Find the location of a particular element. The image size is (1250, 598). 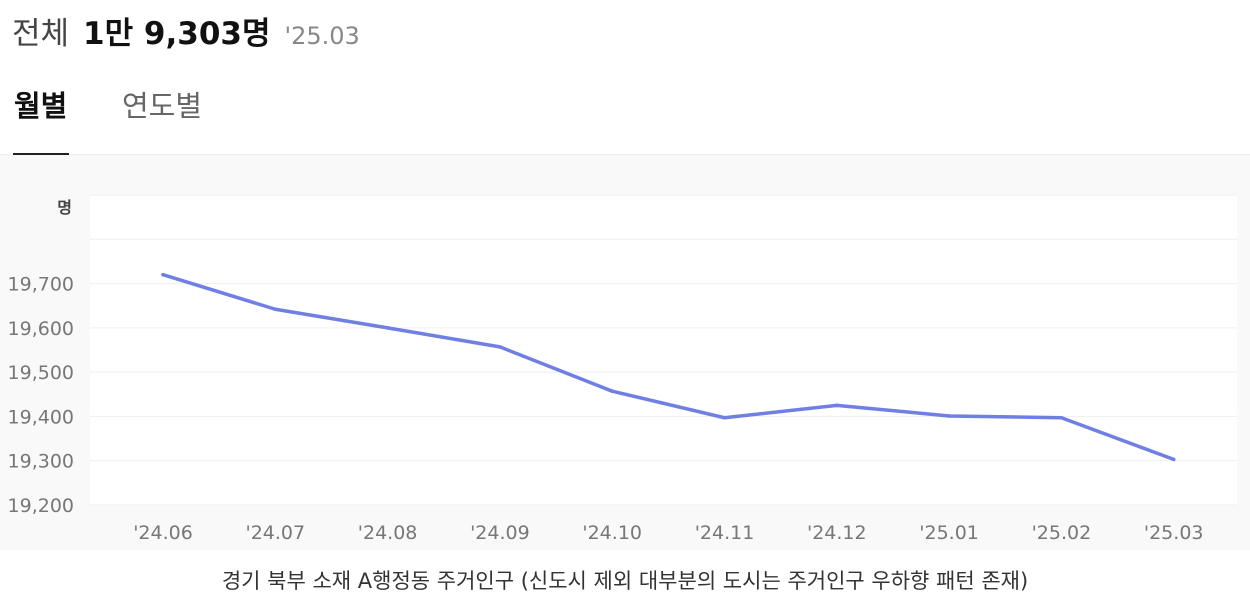

population-summary: 전체 1만 9,303명 '25.03 is located at coordinates (186, 33).